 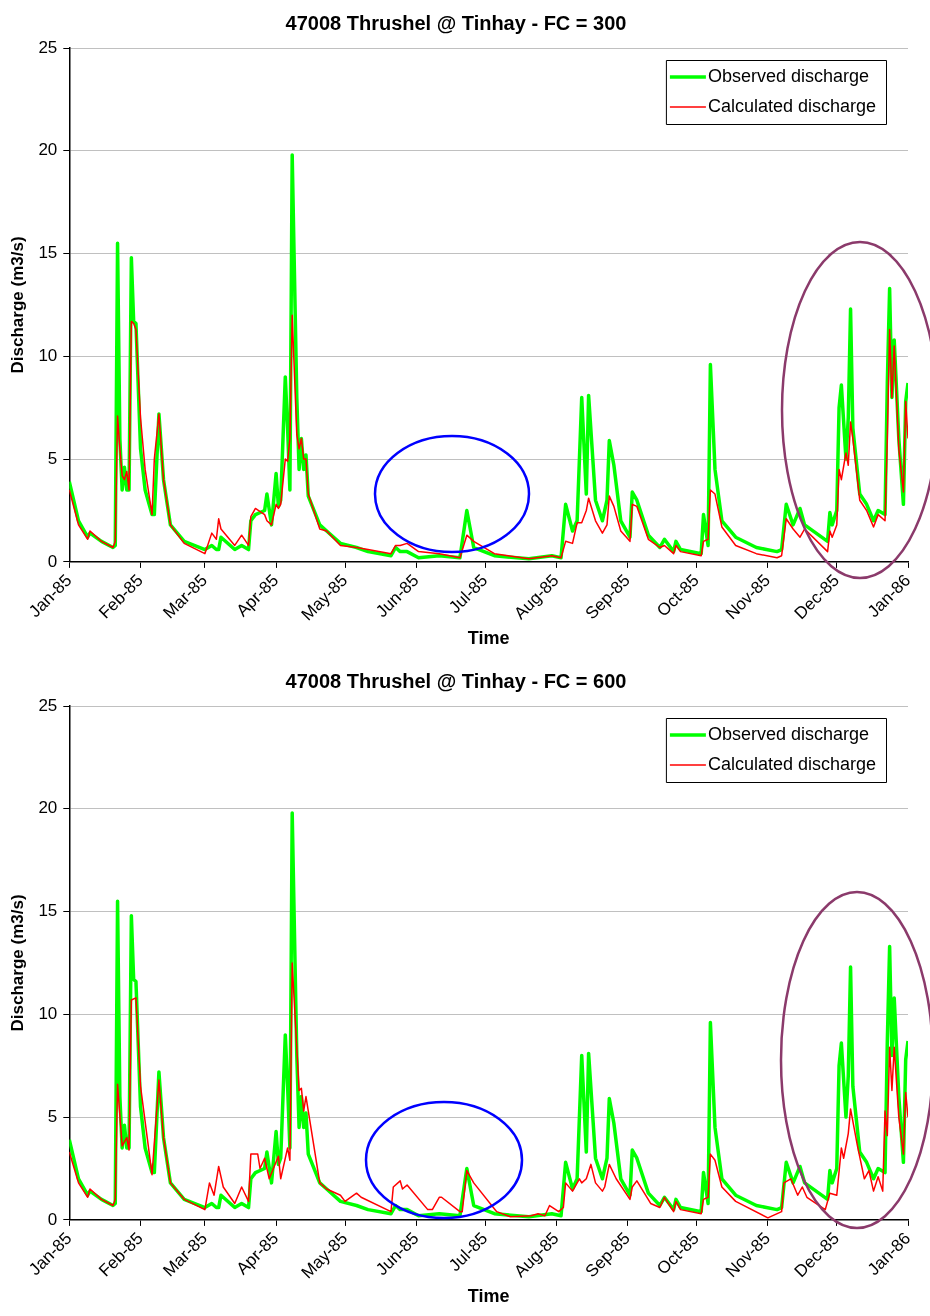 What do you see at coordinates (456, 680) in the screenshot?
I see `chart-title: 47008 Thrushel @ Tinhay - FC = 600` at bounding box center [456, 680].